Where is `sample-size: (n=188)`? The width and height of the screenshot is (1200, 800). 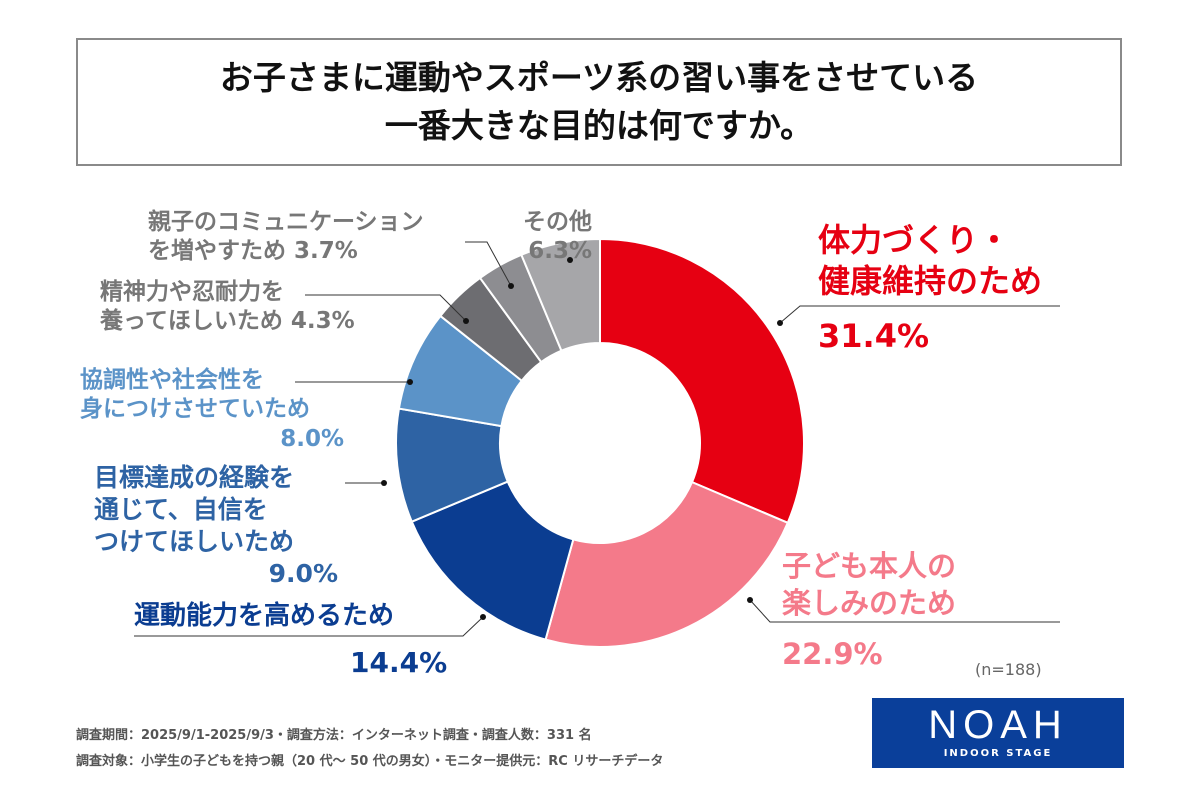 sample-size: (n=188) is located at coordinates (1008, 669).